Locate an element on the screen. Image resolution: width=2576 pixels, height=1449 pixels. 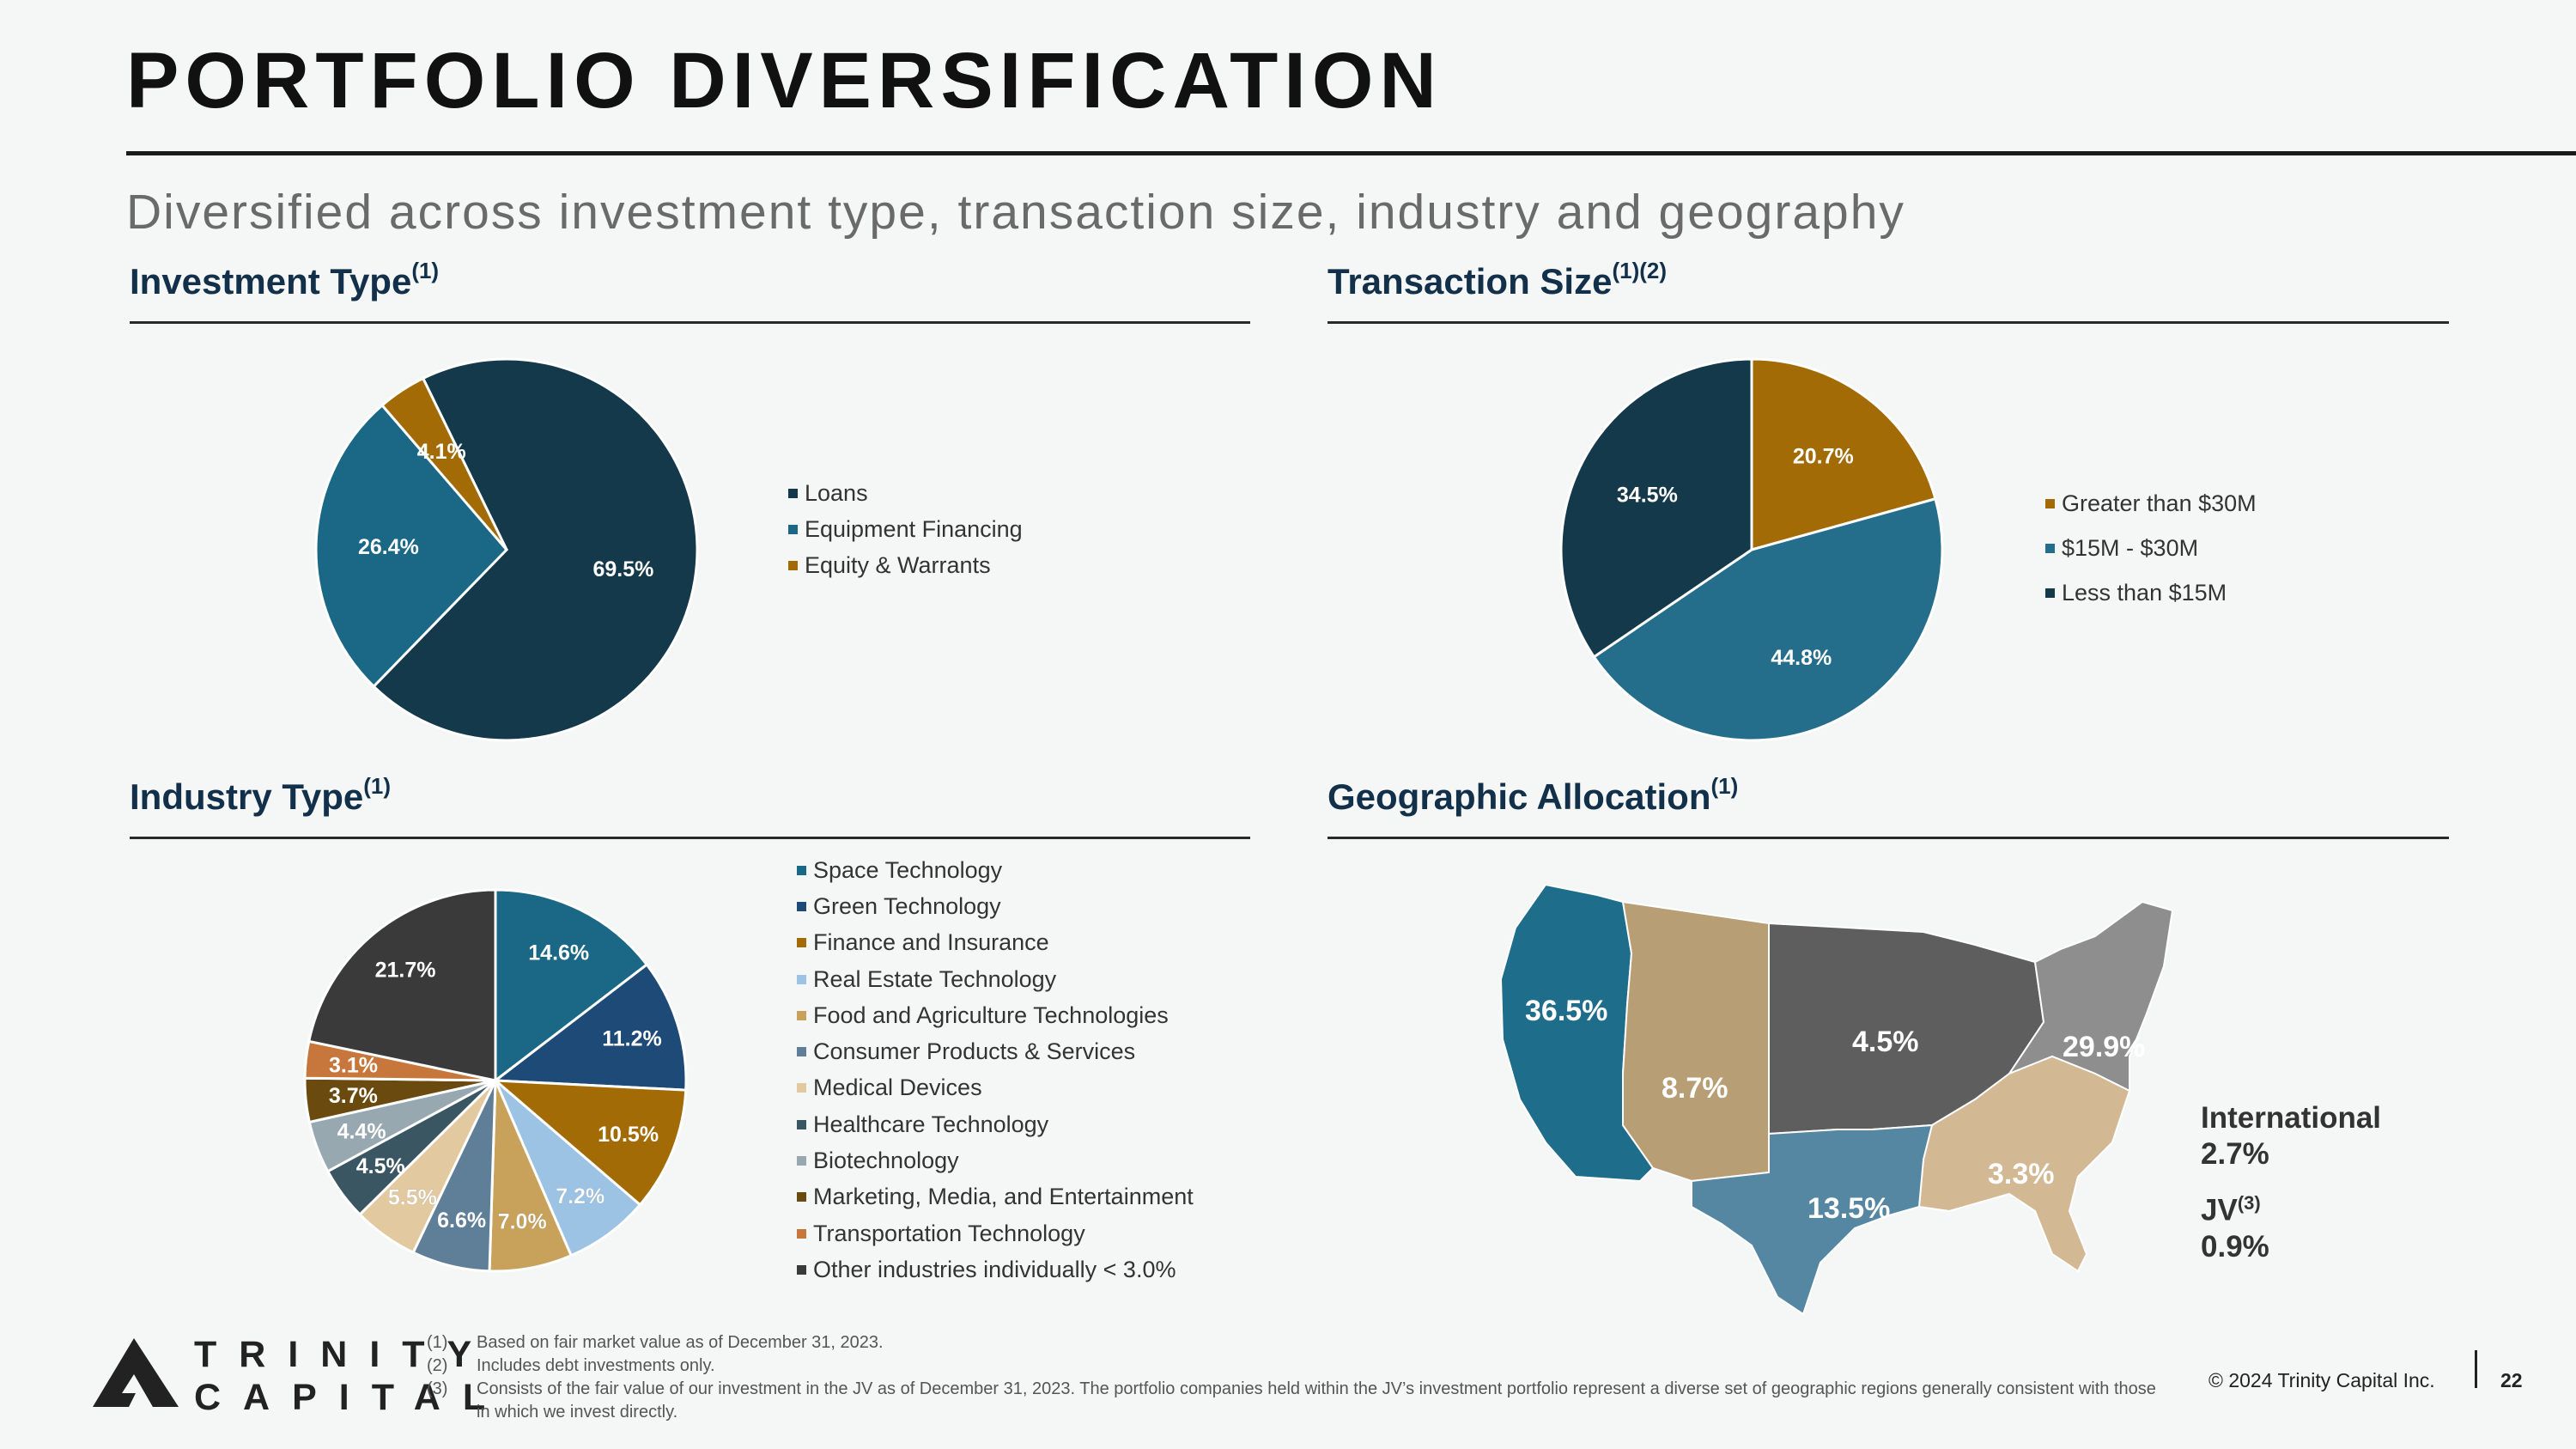
pie-slice-less-than-15m is located at coordinates (1656, 508).